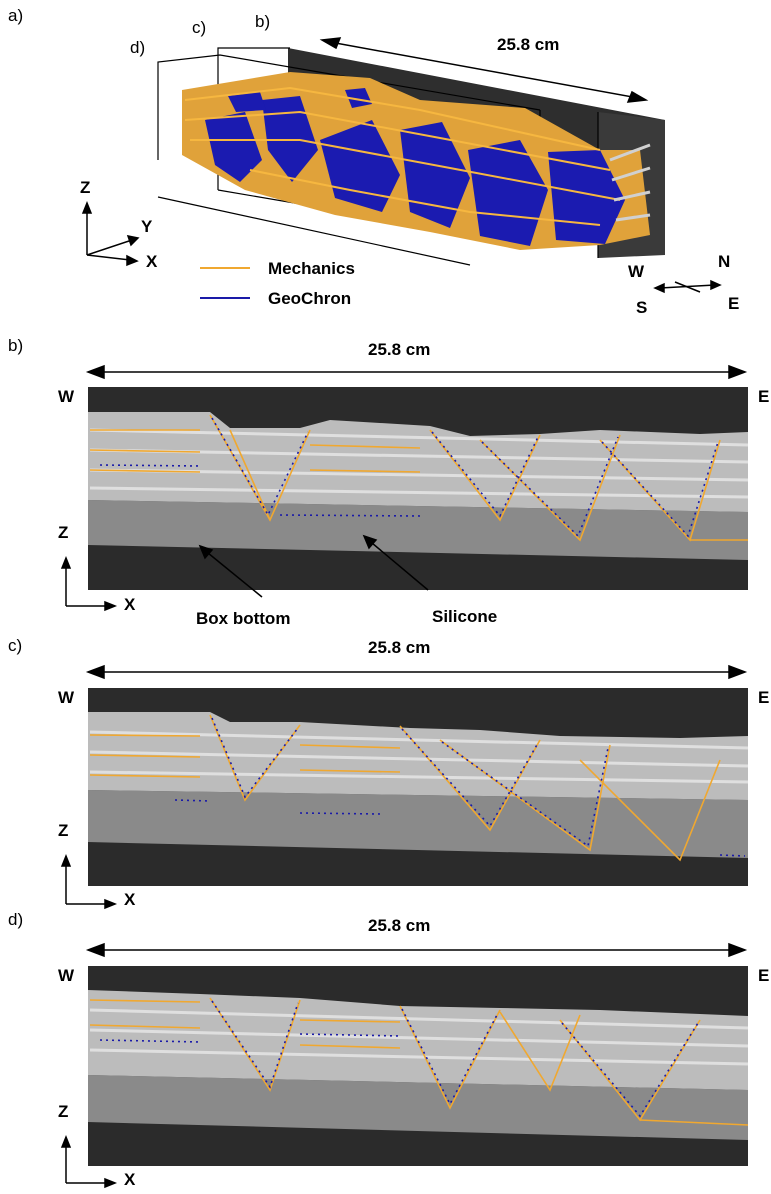  Describe the element at coordinates (399, 647) in the screenshot. I see `panel-c-length-label: 25.8 cm` at that location.